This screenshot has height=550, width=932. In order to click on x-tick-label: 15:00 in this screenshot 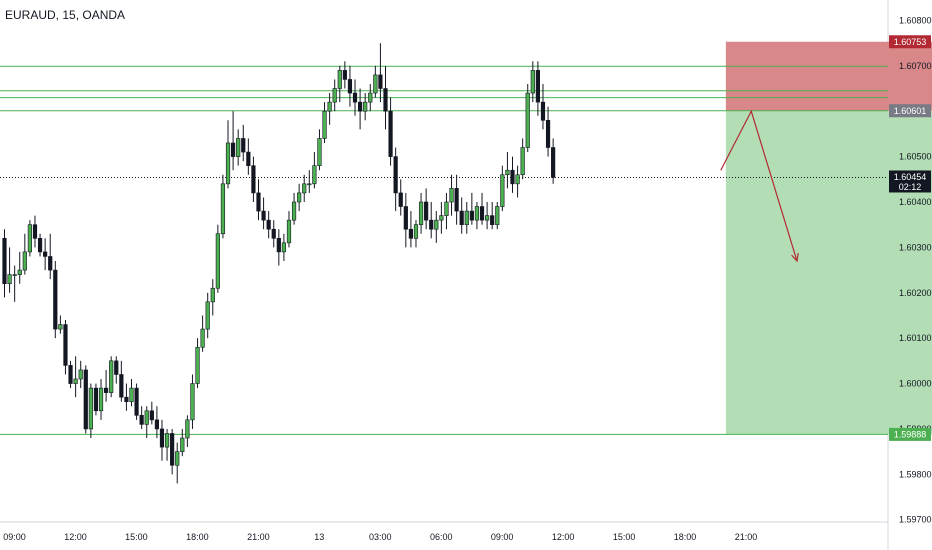, I will do `click(624, 537)`.